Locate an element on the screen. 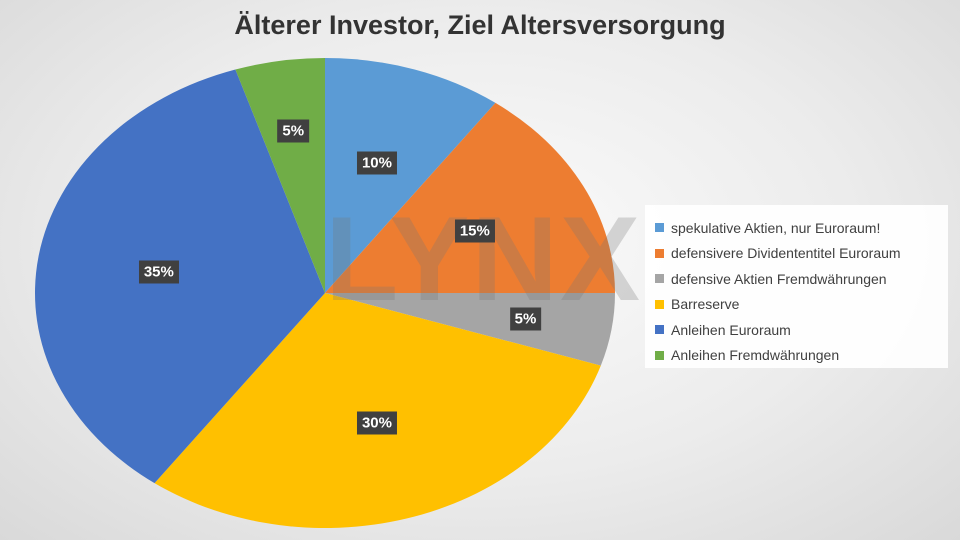 The height and width of the screenshot is (540, 960). legend-item: Barreserve is located at coordinates (801, 305).